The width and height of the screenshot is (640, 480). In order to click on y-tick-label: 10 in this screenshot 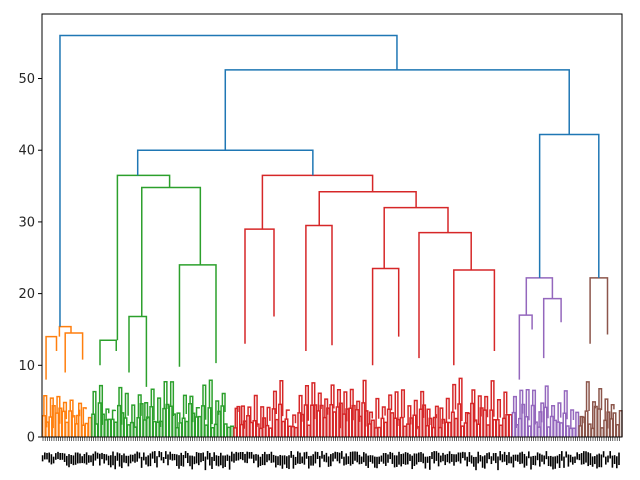, I will do `click(26, 366)`.